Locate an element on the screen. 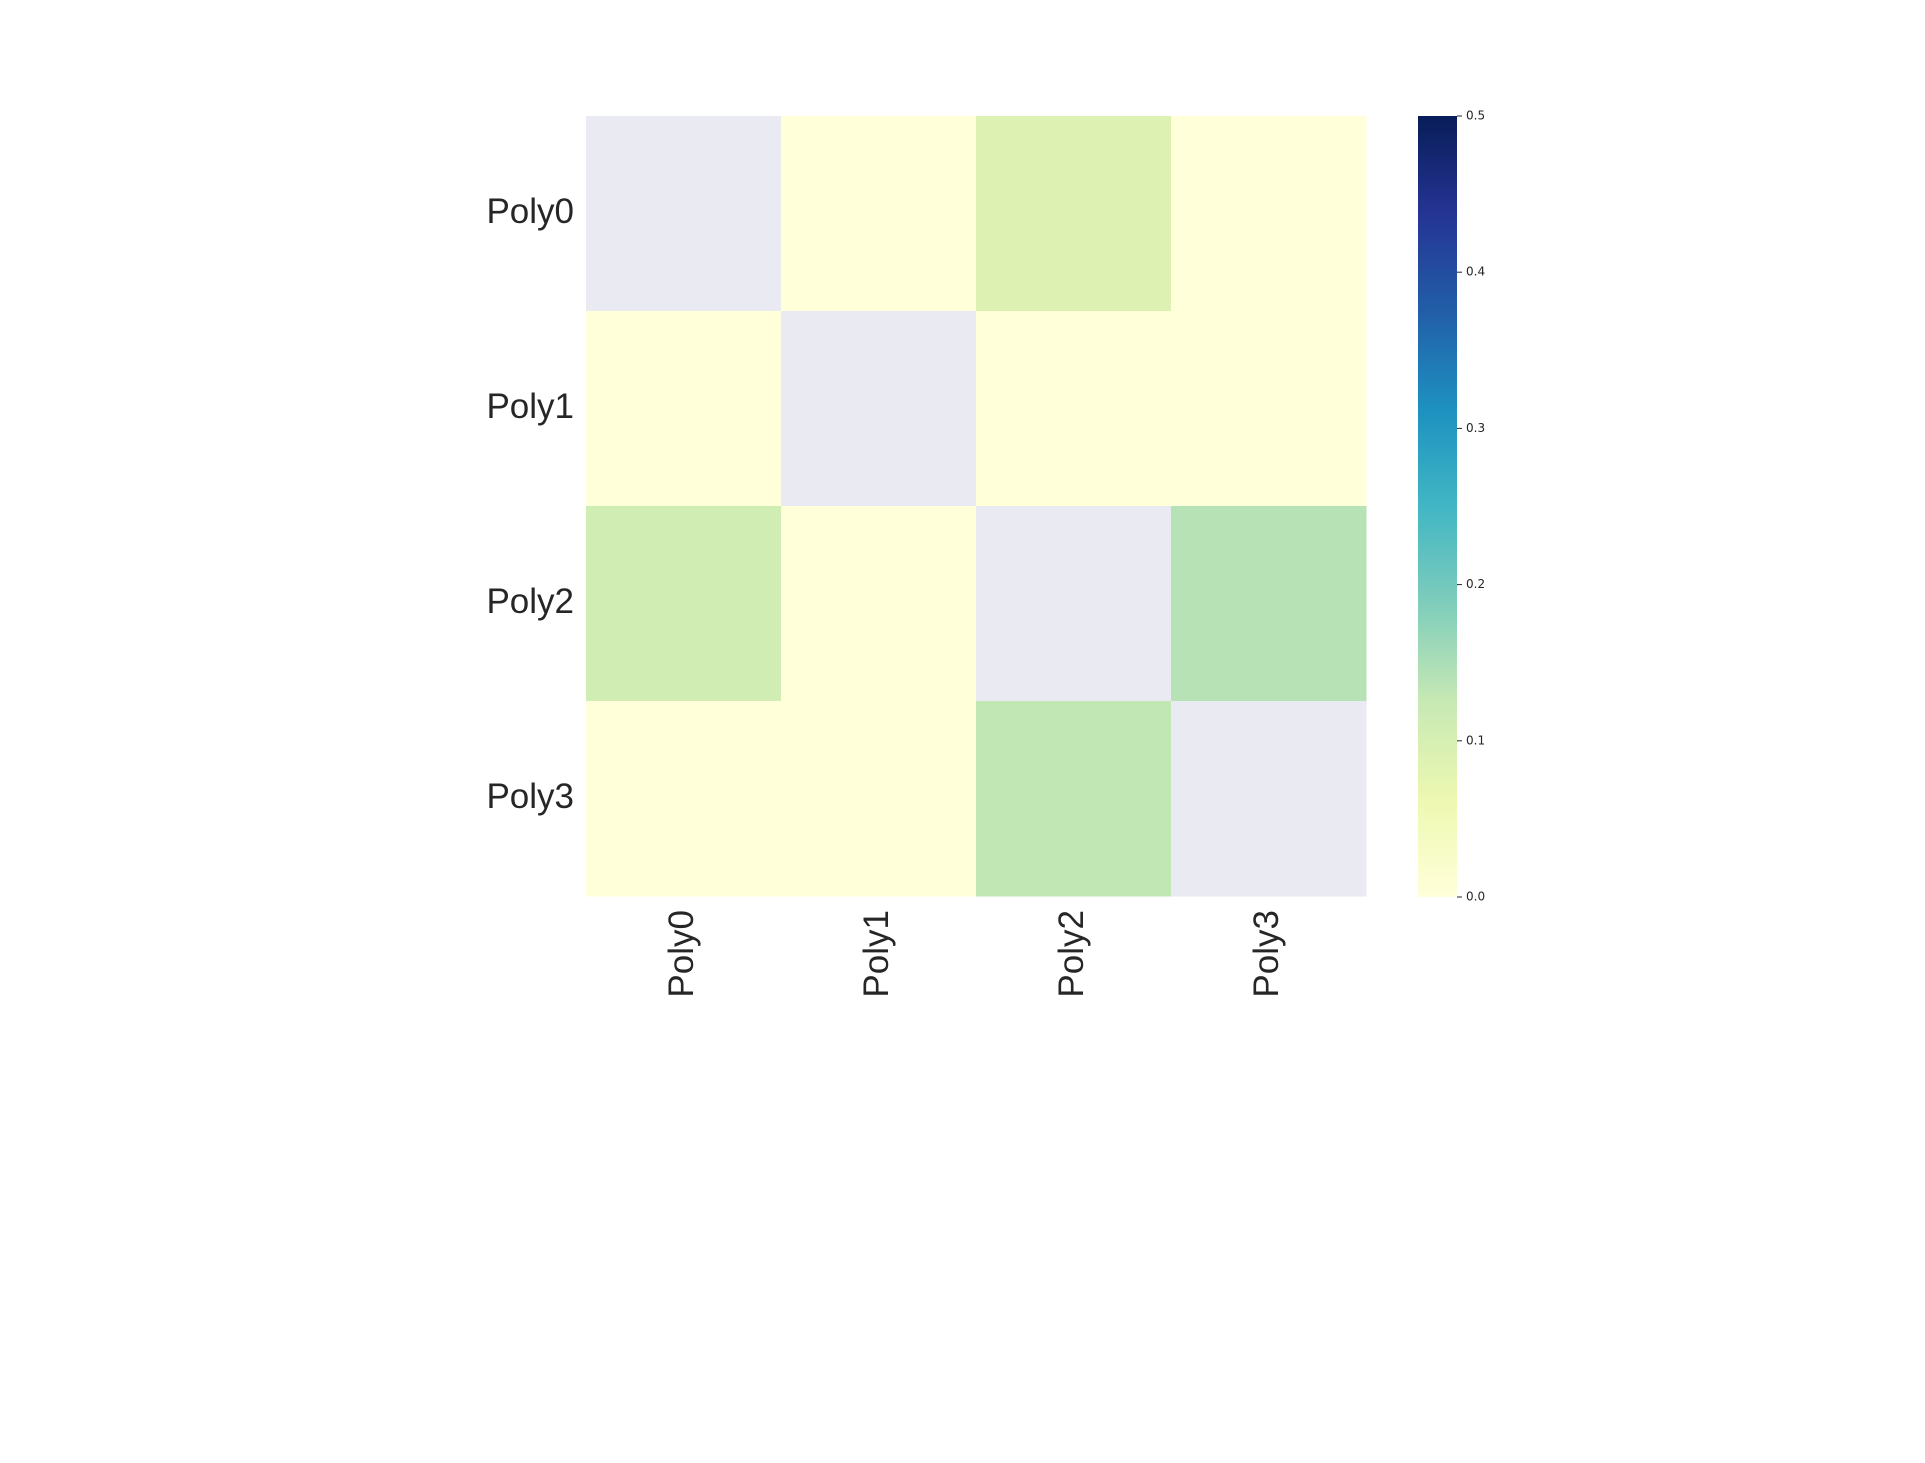 The width and height of the screenshot is (1925, 1463). colorbar-tick-label: 0.5 is located at coordinates (1475, 116).